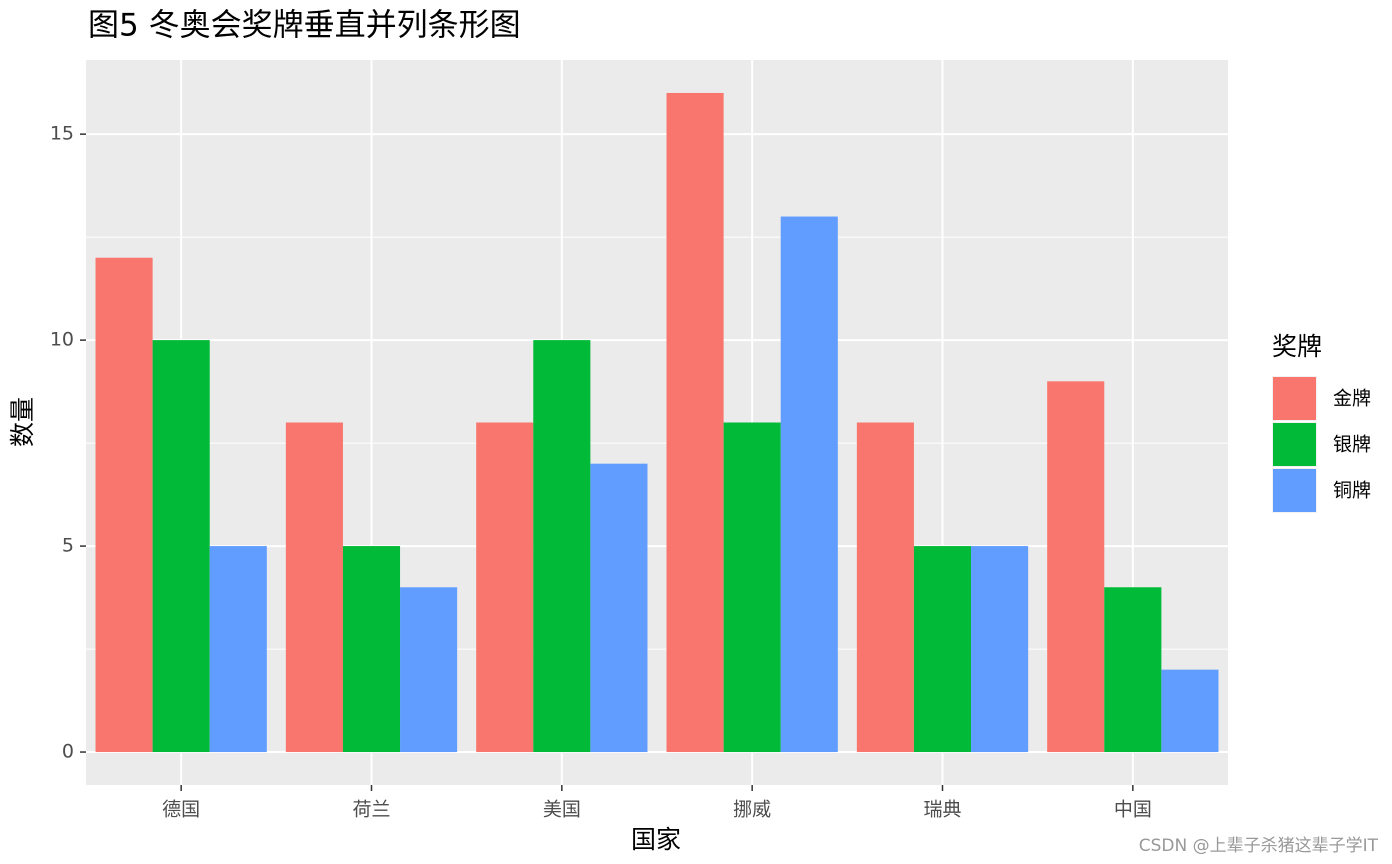 Image resolution: width=1392 pixels, height=864 pixels. I want to click on y-axis-title: 数量, so click(22, 422).